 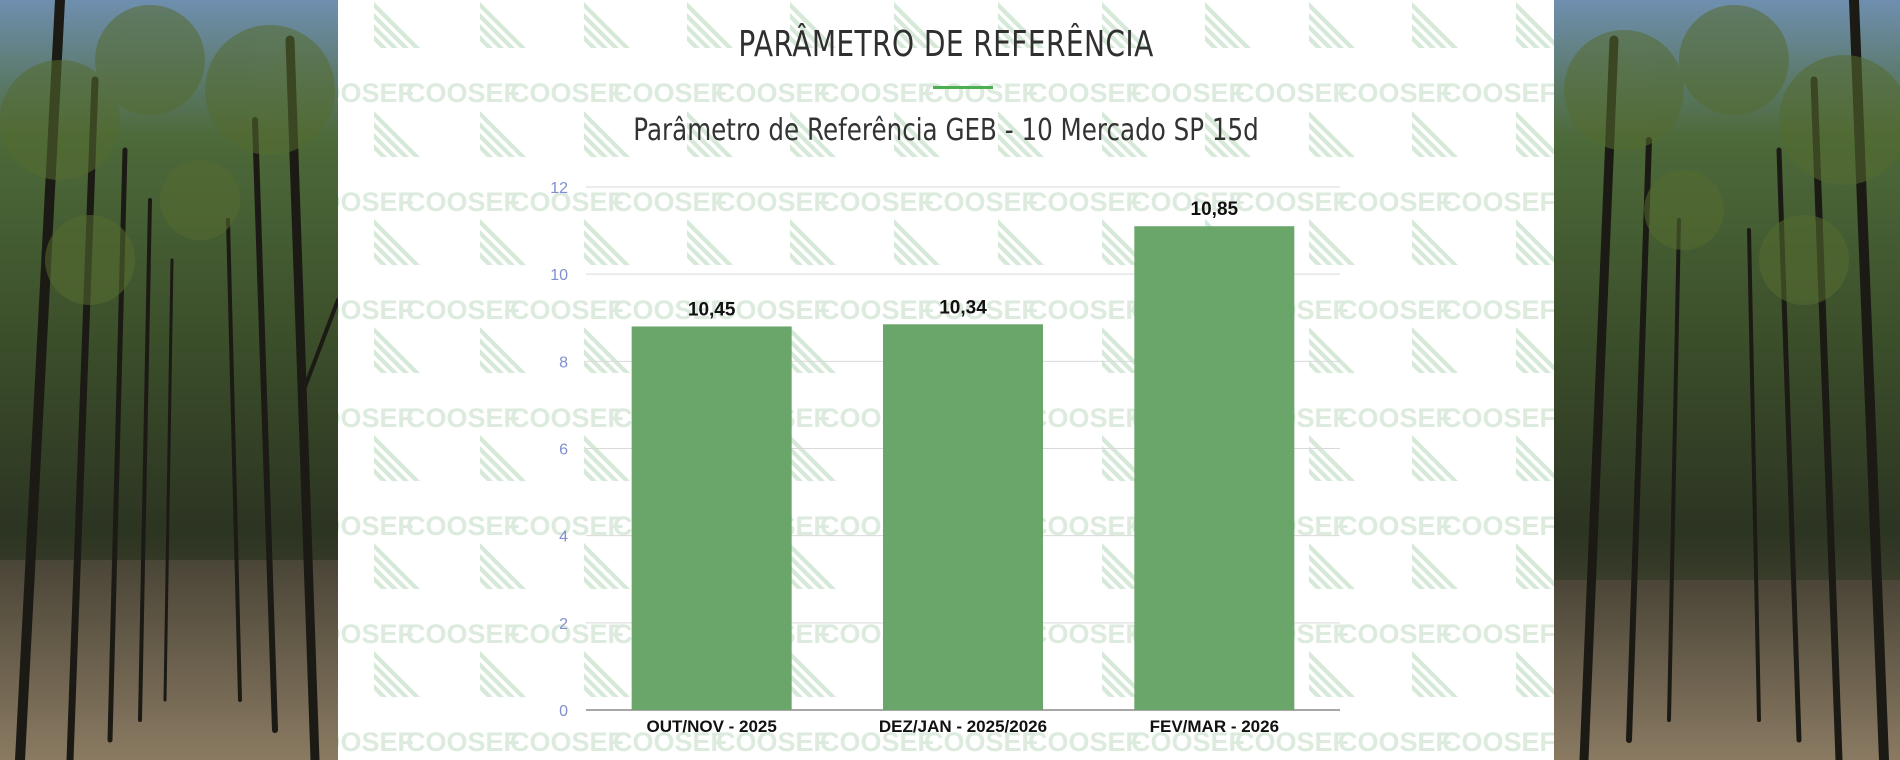 I want to click on y-tick-label: 12, so click(x=559, y=188).